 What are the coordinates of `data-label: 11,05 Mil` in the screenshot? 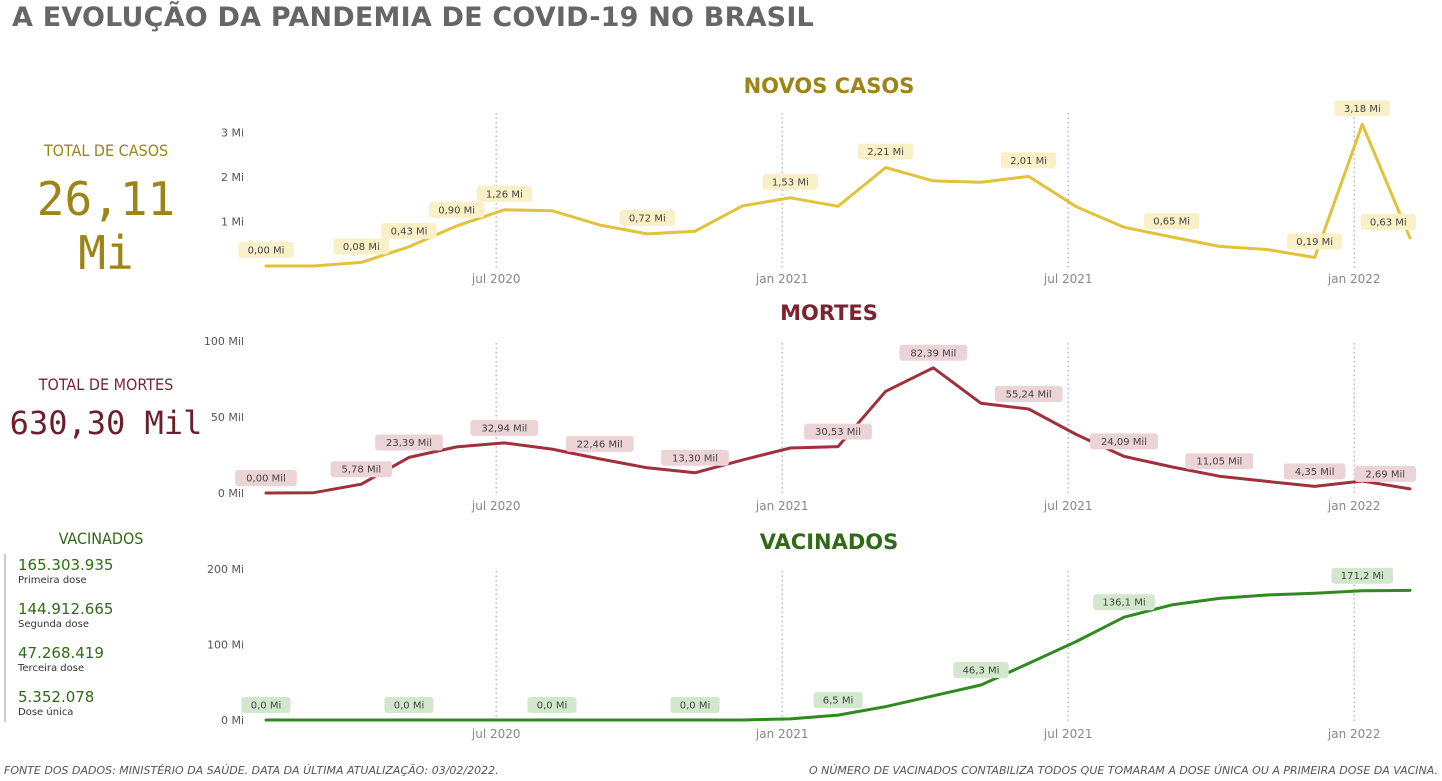 It's located at (1219, 461).